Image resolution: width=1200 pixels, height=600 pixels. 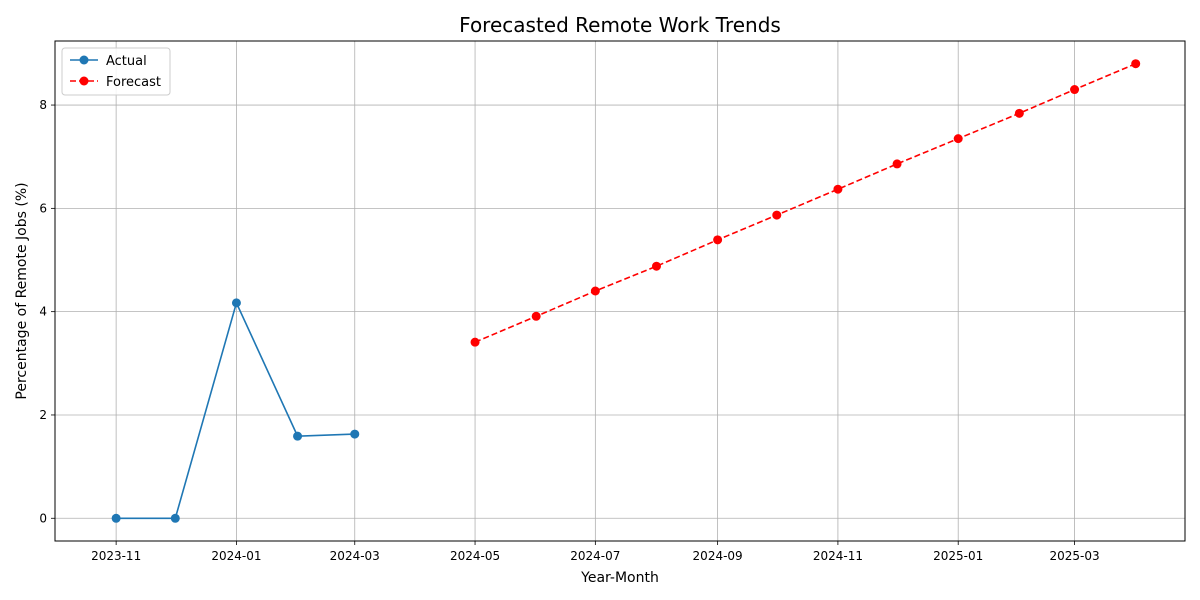 What do you see at coordinates (236, 556) in the screenshot?
I see `x-tick-label: 2024-01` at bounding box center [236, 556].